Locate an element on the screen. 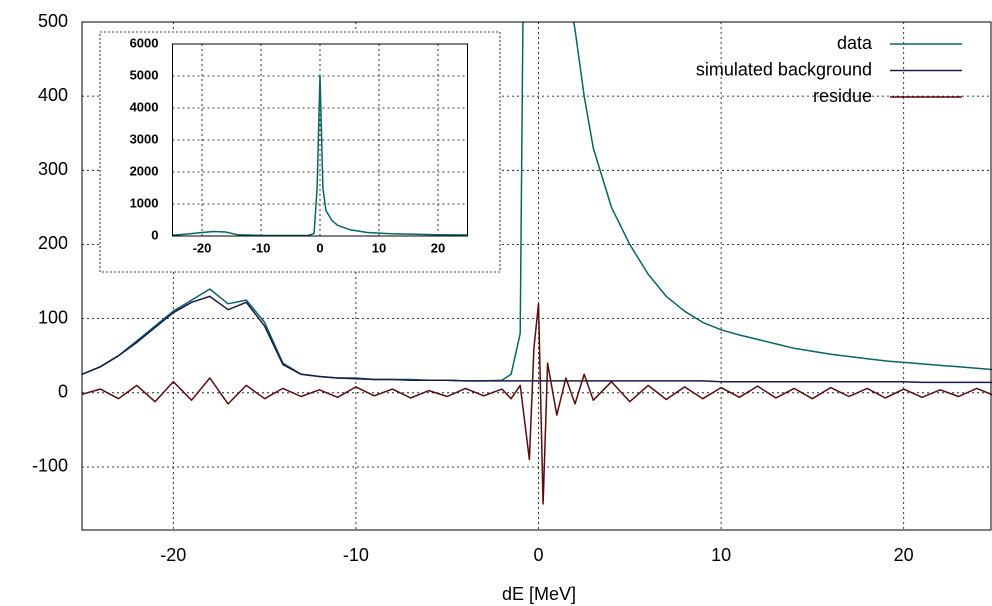 Image resolution: width=992 pixels, height=606 pixels. legend-label: simulated background is located at coordinates (784, 69).